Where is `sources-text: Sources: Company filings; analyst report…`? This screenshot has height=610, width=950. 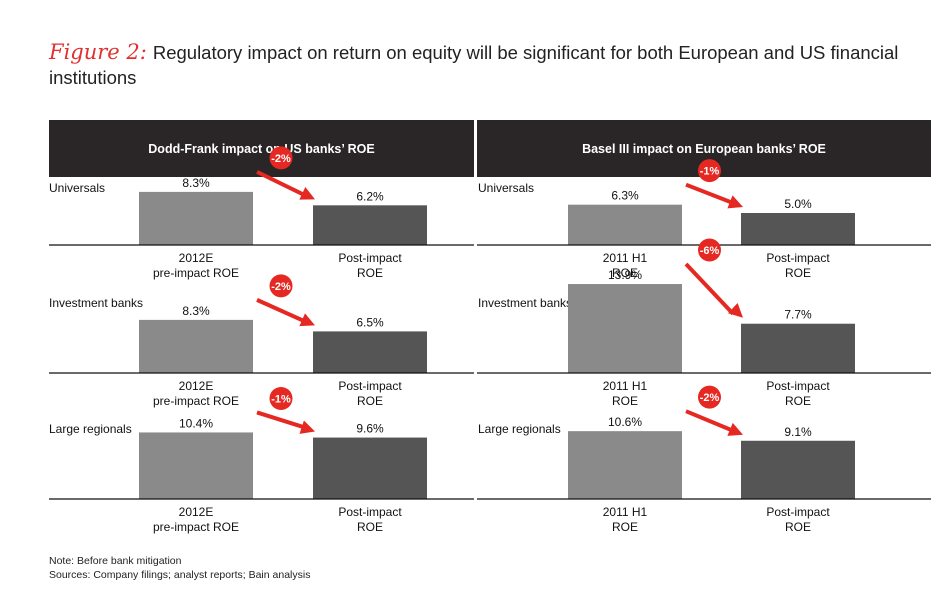 sources-text: Sources: Company filings; analyst report… is located at coordinates (180, 575).